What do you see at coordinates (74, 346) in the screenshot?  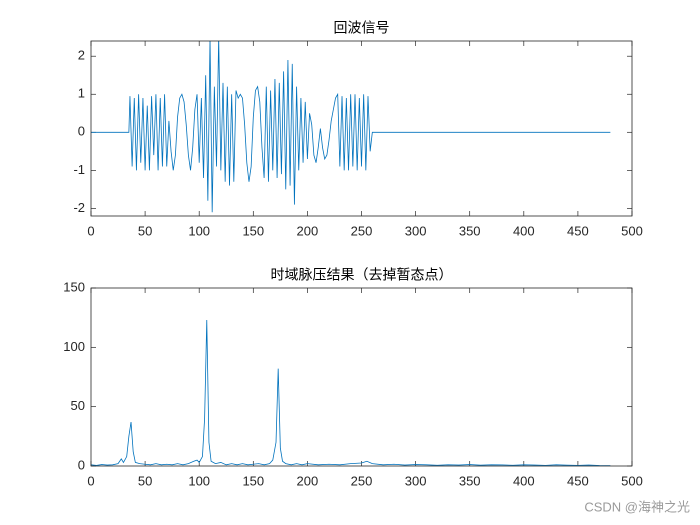 I see `y-tick-label: 100` at bounding box center [74, 346].